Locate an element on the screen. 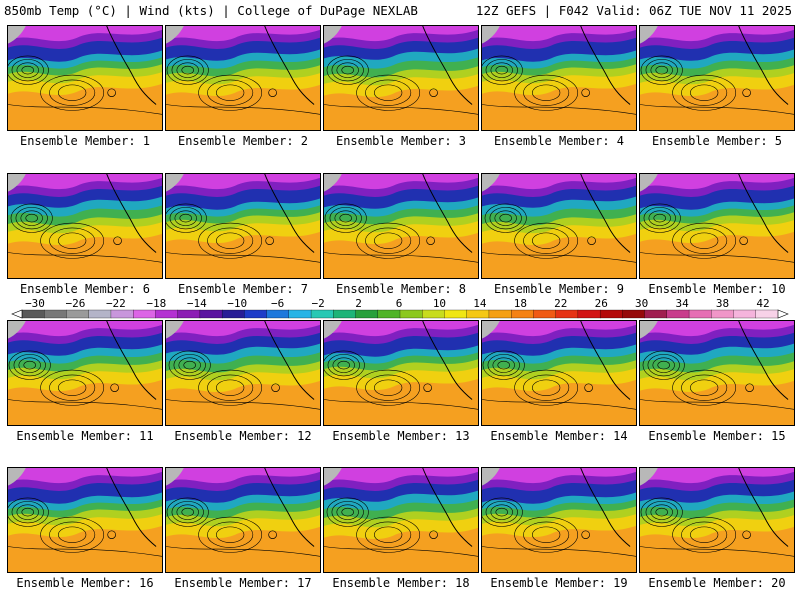 Image resolution: width=800 pixels, height=600 pixels. ensemble-member-panel: Ensemble Member: 13 is located at coordinates (401, 382).